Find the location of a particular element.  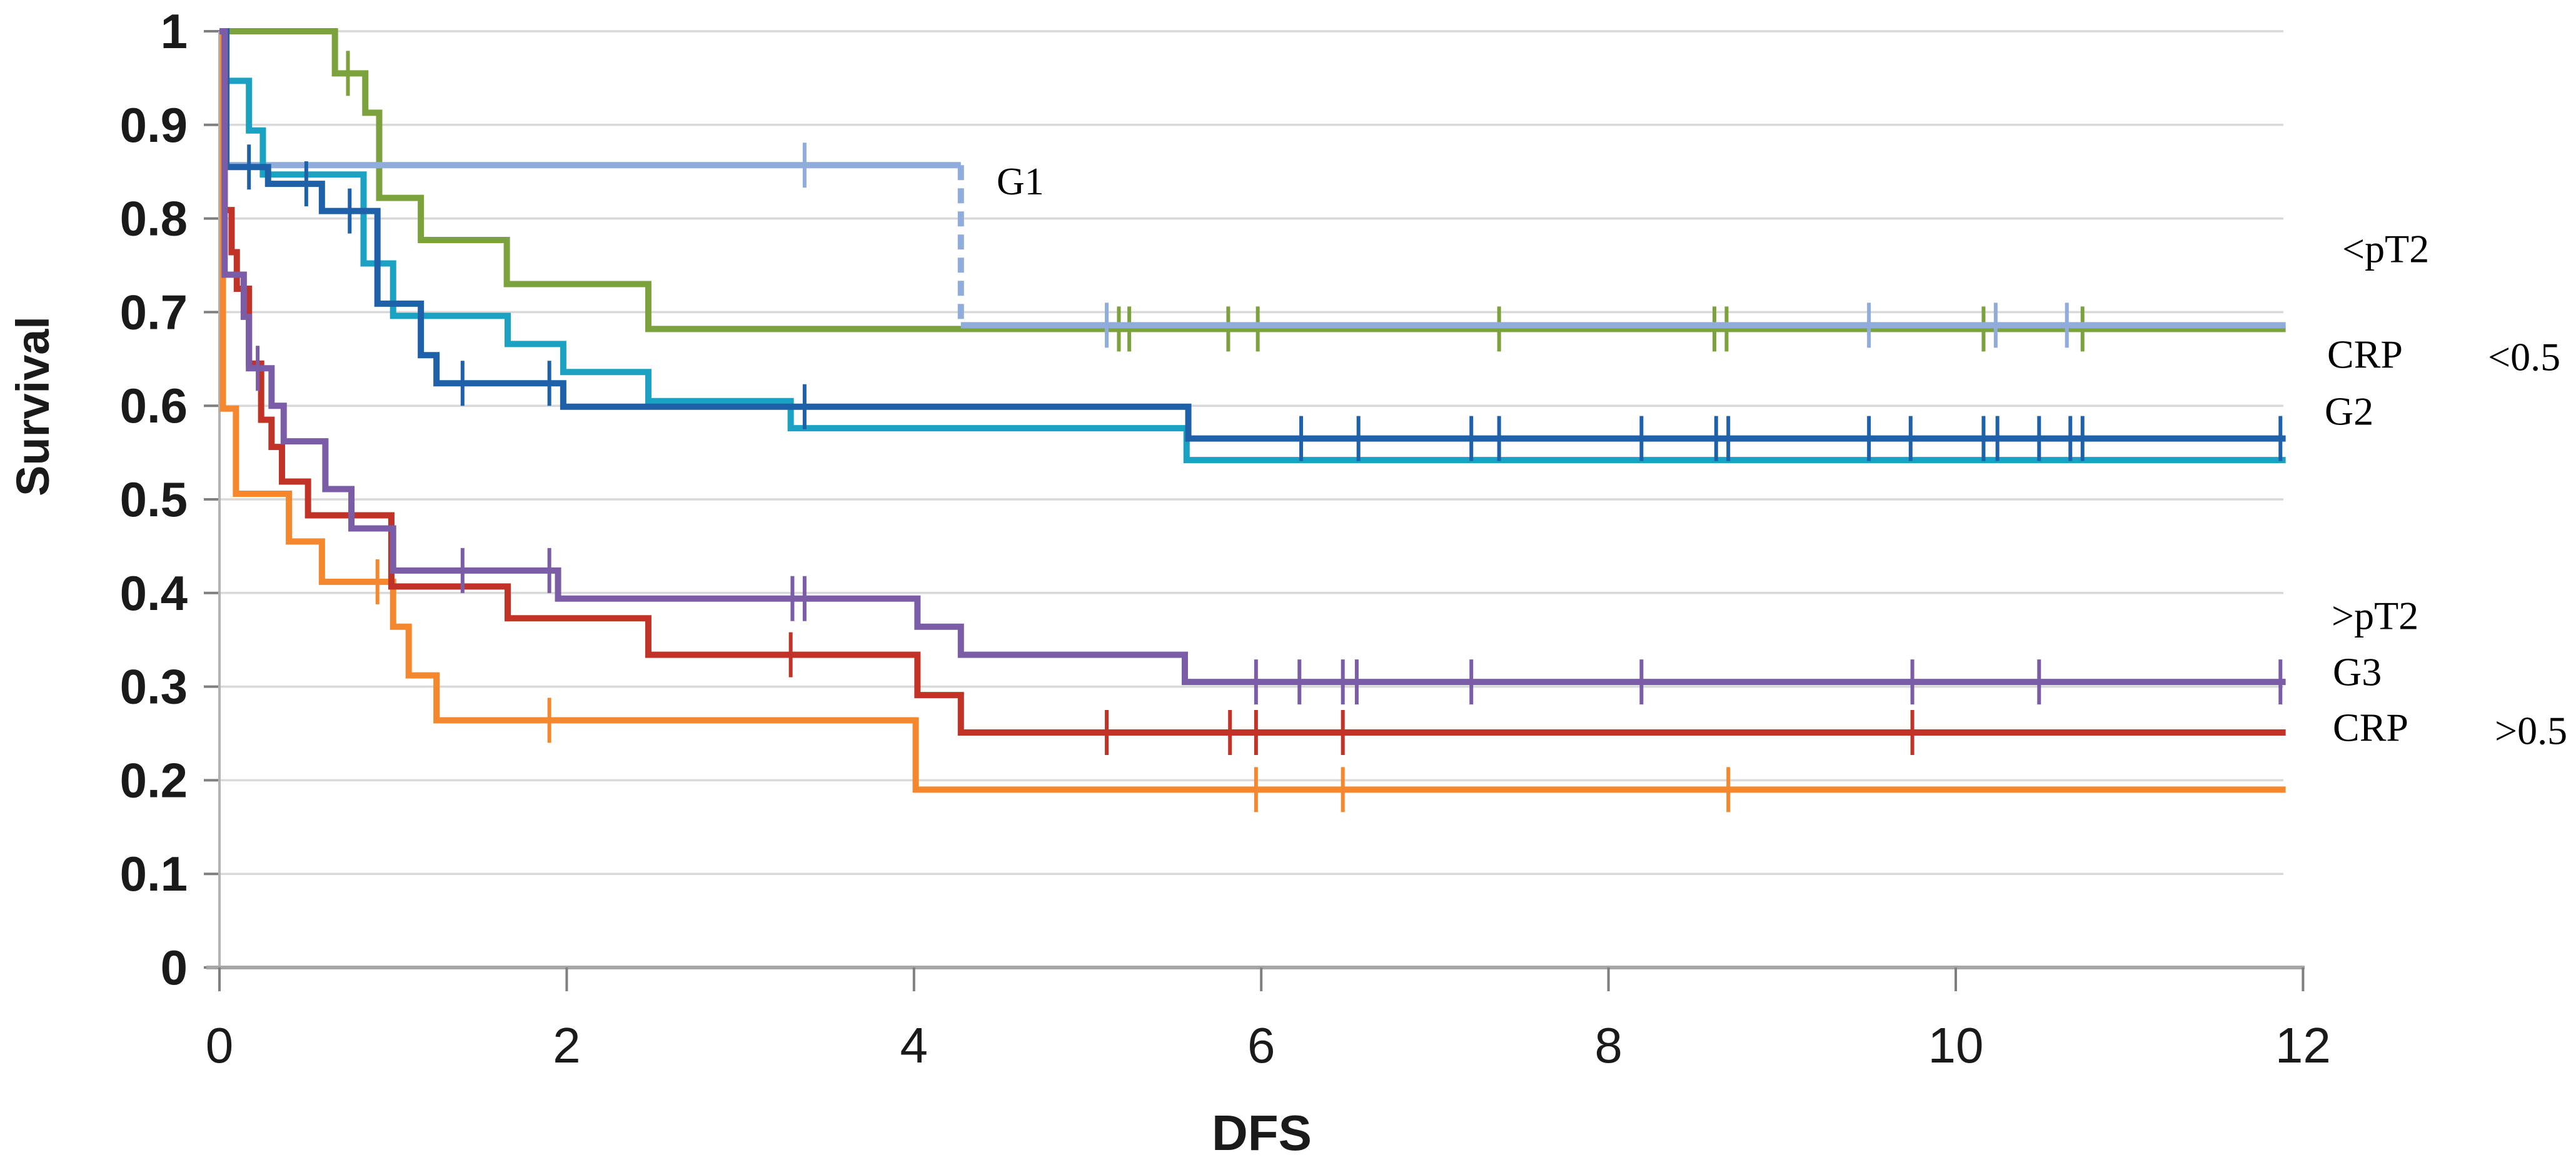

y-tick-label-0.8: 0.8 is located at coordinates (154, 218).